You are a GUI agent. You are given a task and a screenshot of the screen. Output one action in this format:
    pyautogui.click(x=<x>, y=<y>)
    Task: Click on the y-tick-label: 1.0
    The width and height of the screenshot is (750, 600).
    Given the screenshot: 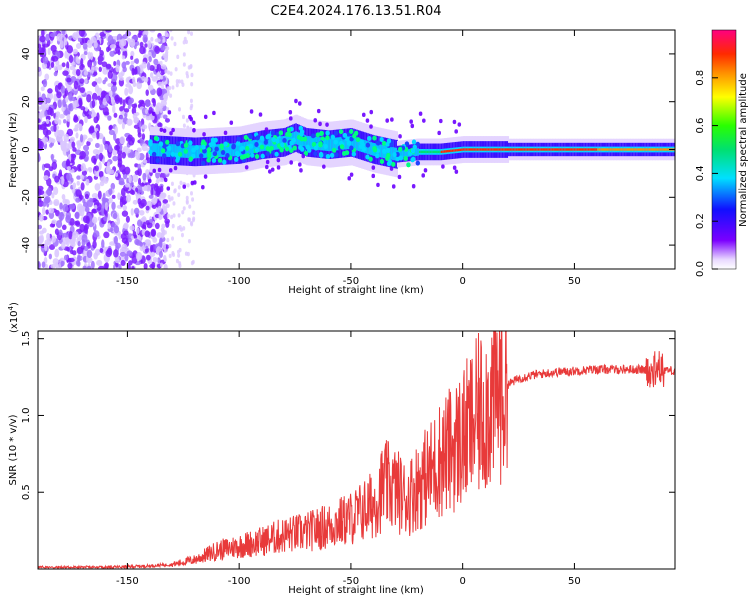 What is the action you would take?
    pyautogui.click(x=26, y=415)
    